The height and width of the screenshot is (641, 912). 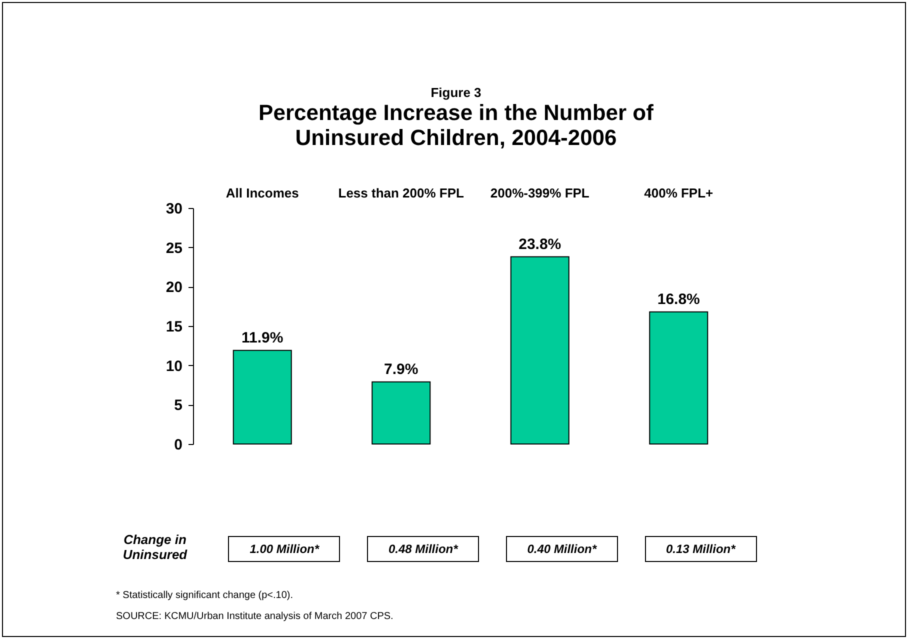 What do you see at coordinates (178, 405) in the screenshot?
I see `y-tick-label: 5` at bounding box center [178, 405].